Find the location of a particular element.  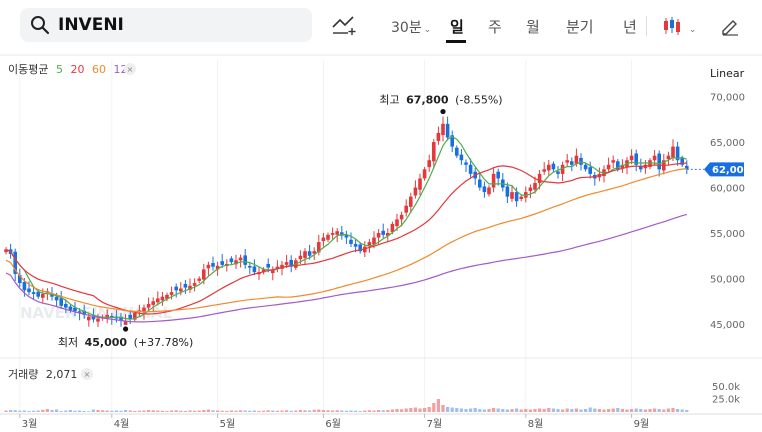

x-tick-label: 6월 is located at coordinates (333, 424).